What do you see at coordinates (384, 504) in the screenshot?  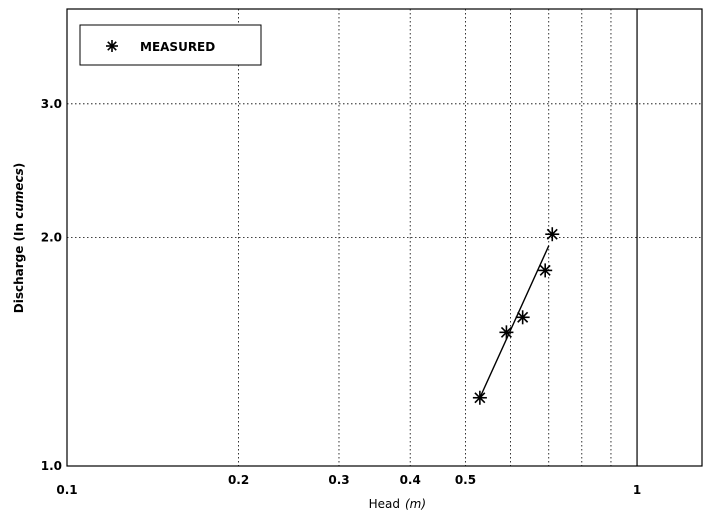 I see `x-axis-title: Head` at bounding box center [384, 504].